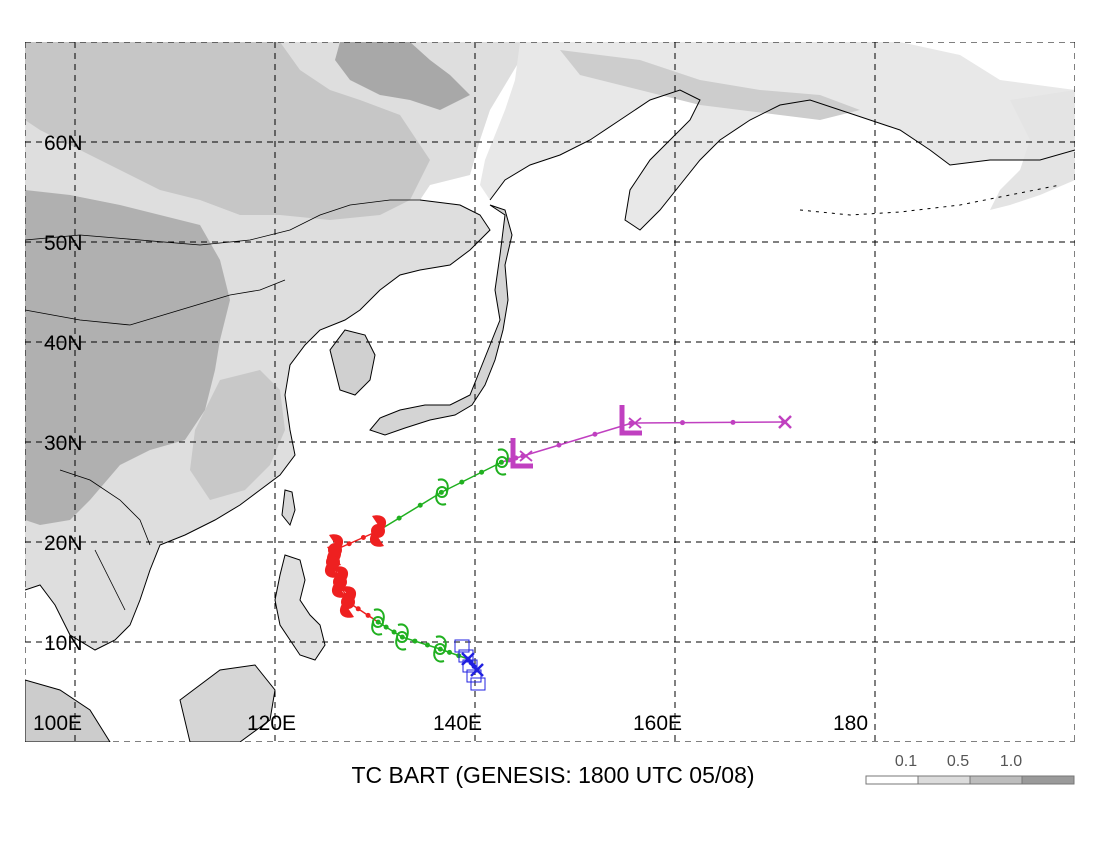  What do you see at coordinates (906, 761) in the screenshot?
I see `legend-label-0-1: 0.1` at bounding box center [906, 761].